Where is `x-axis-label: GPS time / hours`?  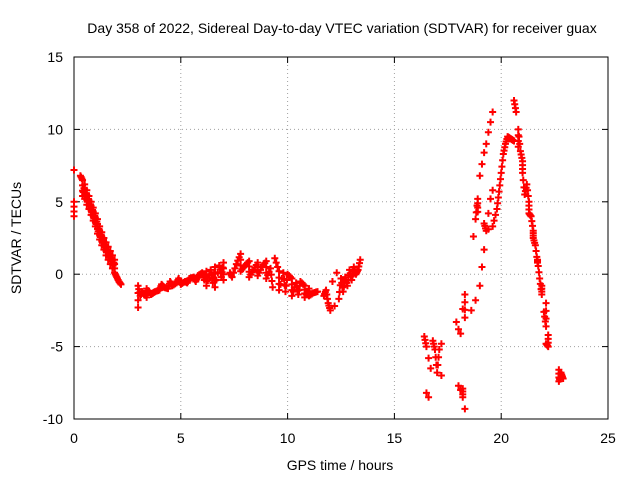
x-axis-label: GPS time / hours is located at coordinates (340, 465).